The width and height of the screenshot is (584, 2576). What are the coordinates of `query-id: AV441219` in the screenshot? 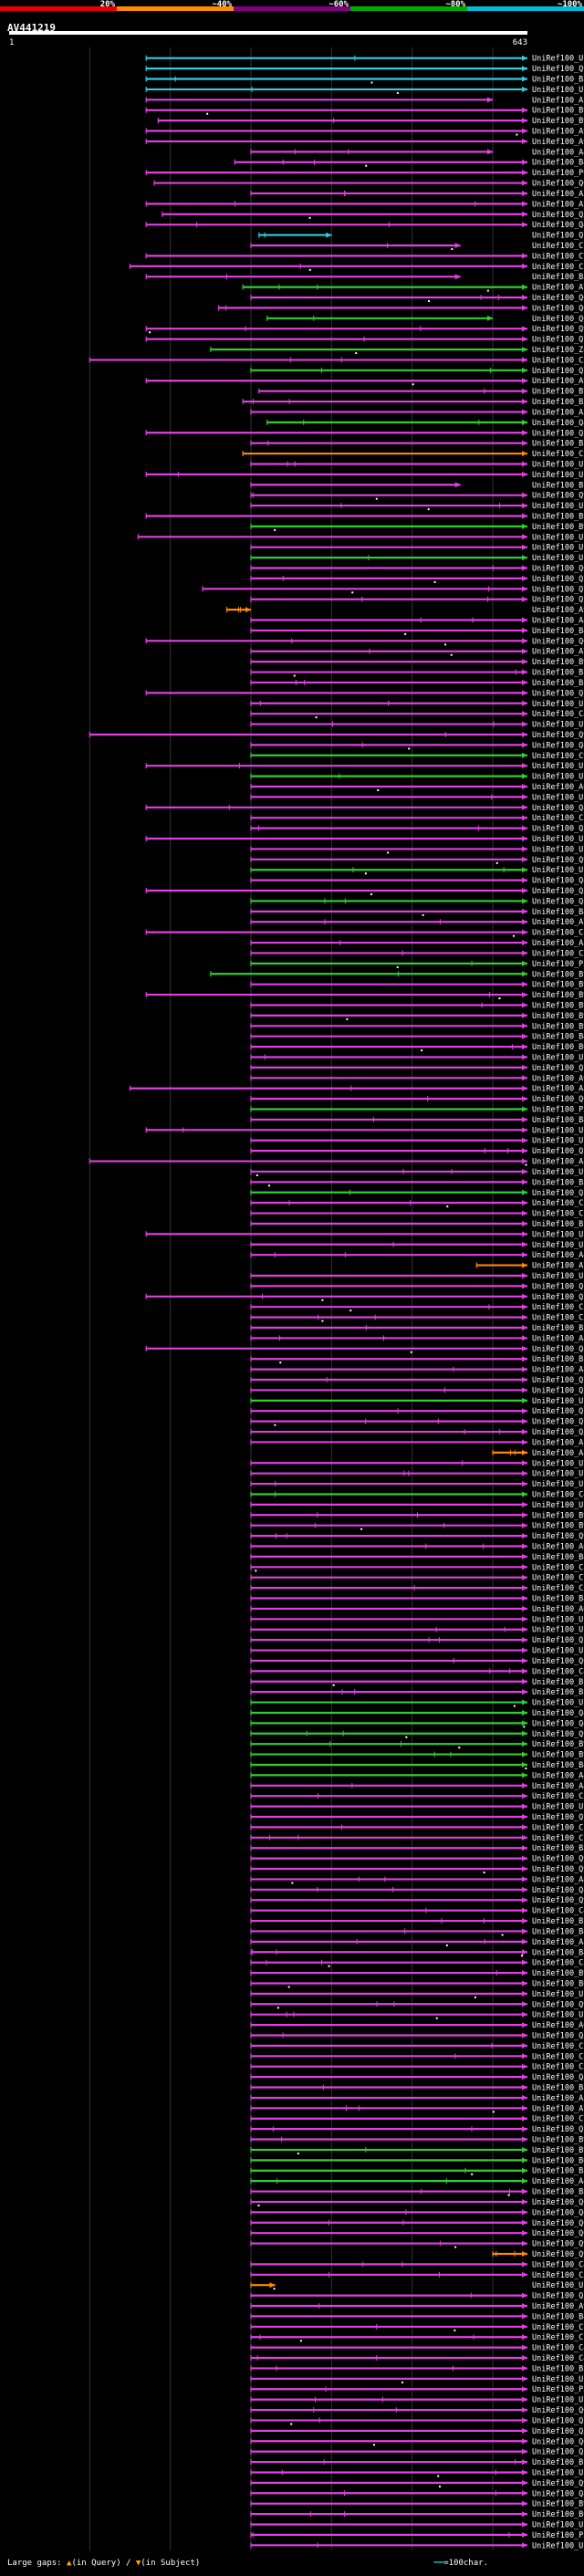 It's located at (31, 28).